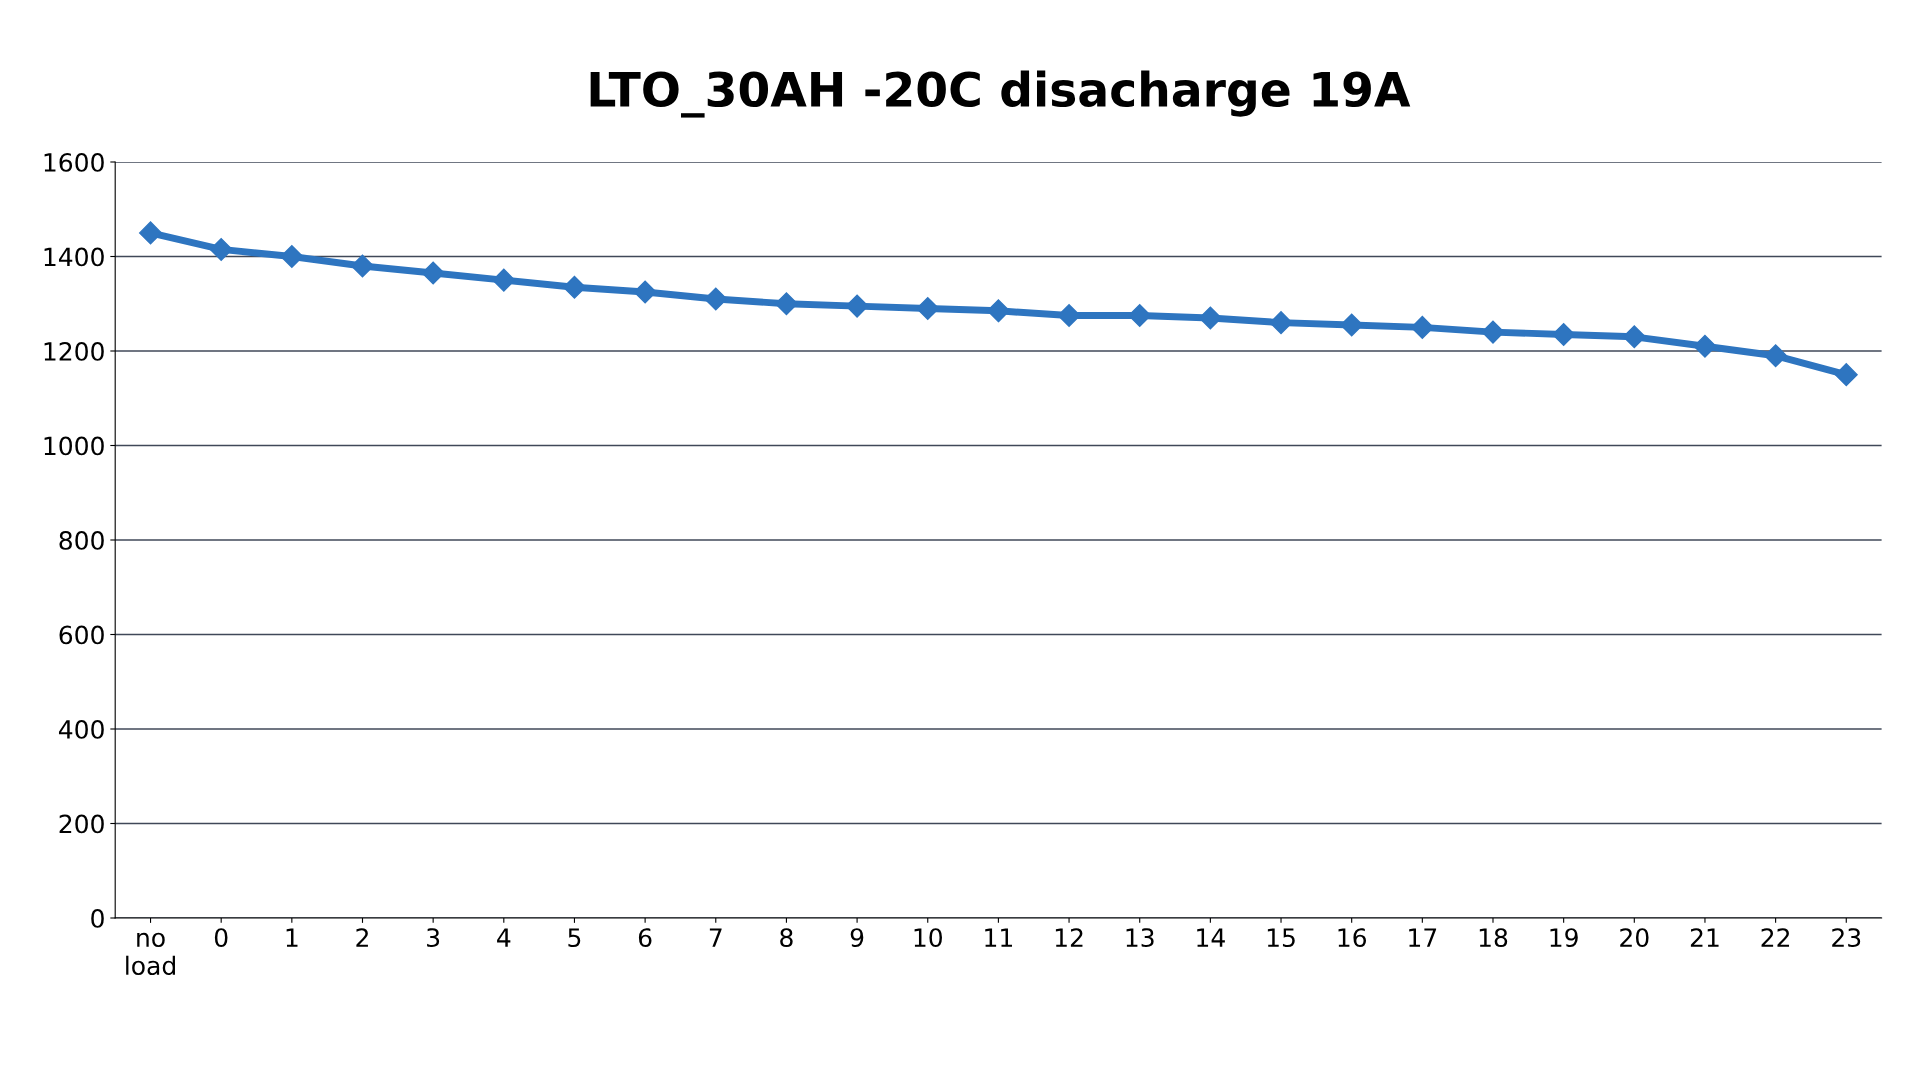 This screenshot has width=1920, height=1080. I want to click on x-tick-label: 1, so click(292, 937).